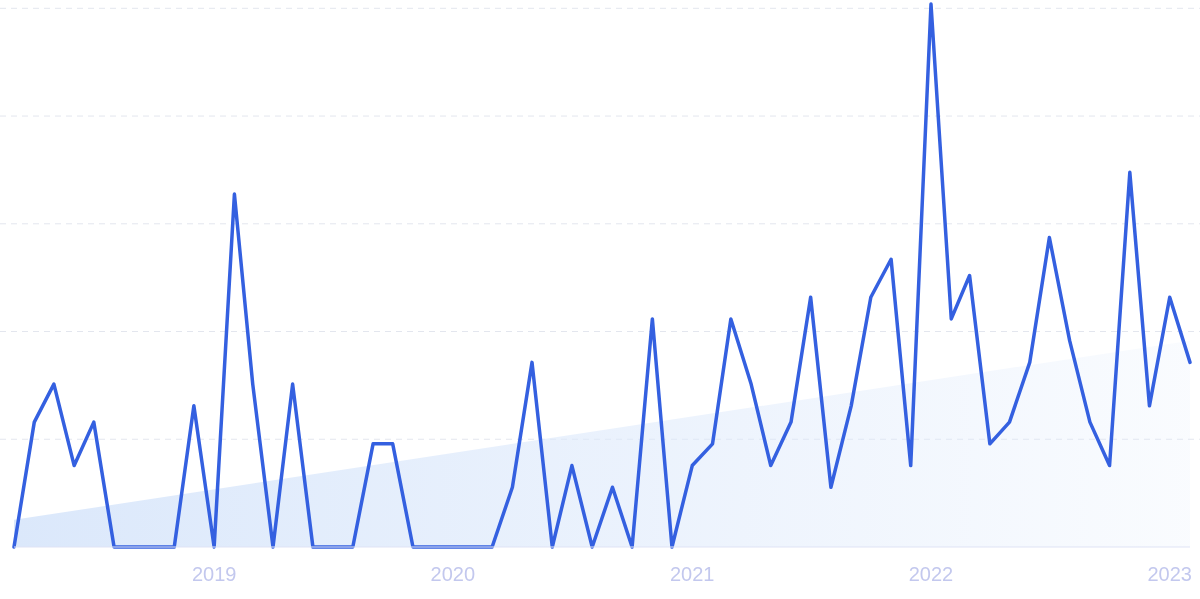 The image size is (1200, 599). Describe the element at coordinates (931, 574) in the screenshot. I see `x-tick-label: 2022` at that location.